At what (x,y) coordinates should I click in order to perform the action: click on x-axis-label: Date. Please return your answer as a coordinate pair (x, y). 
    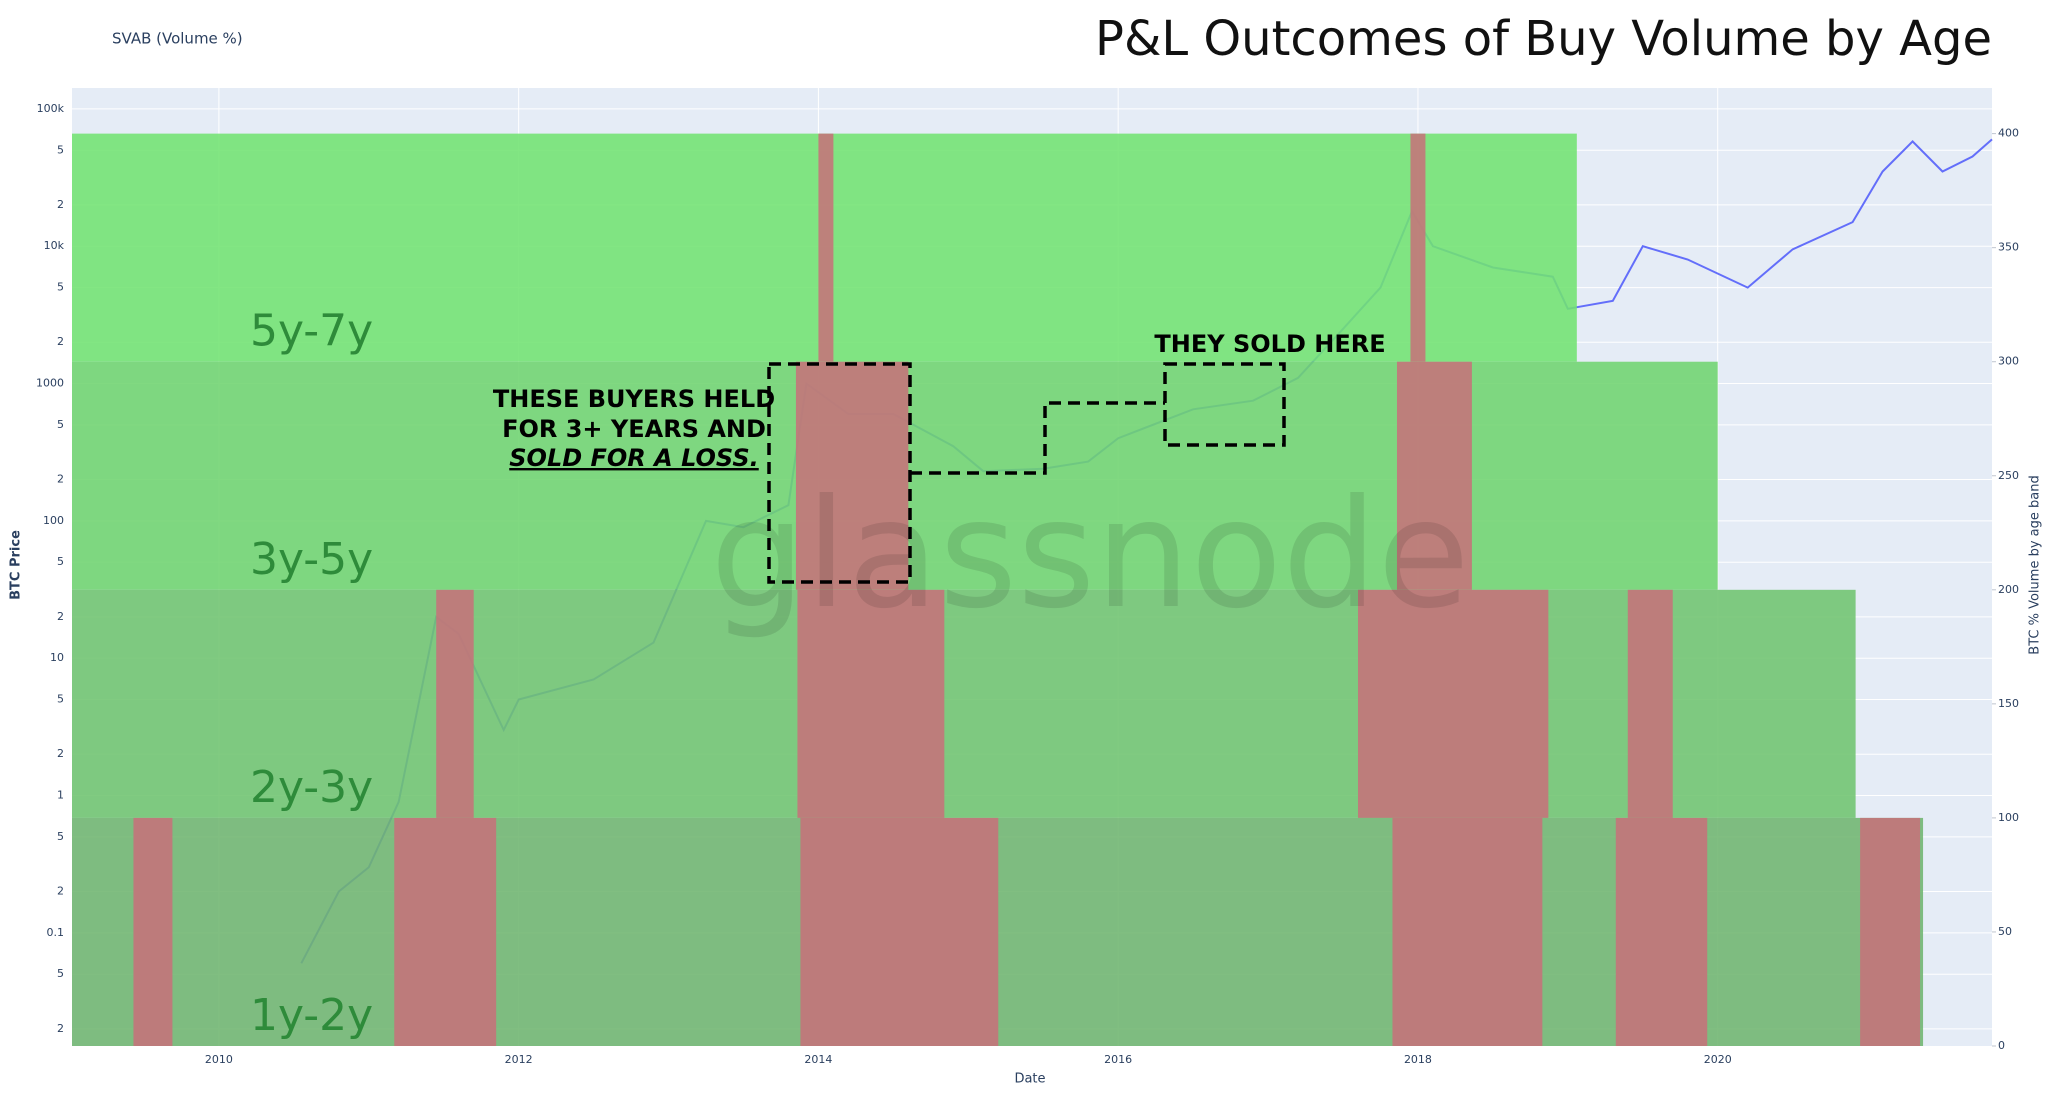
    Looking at the image, I should click on (1029, 1079).